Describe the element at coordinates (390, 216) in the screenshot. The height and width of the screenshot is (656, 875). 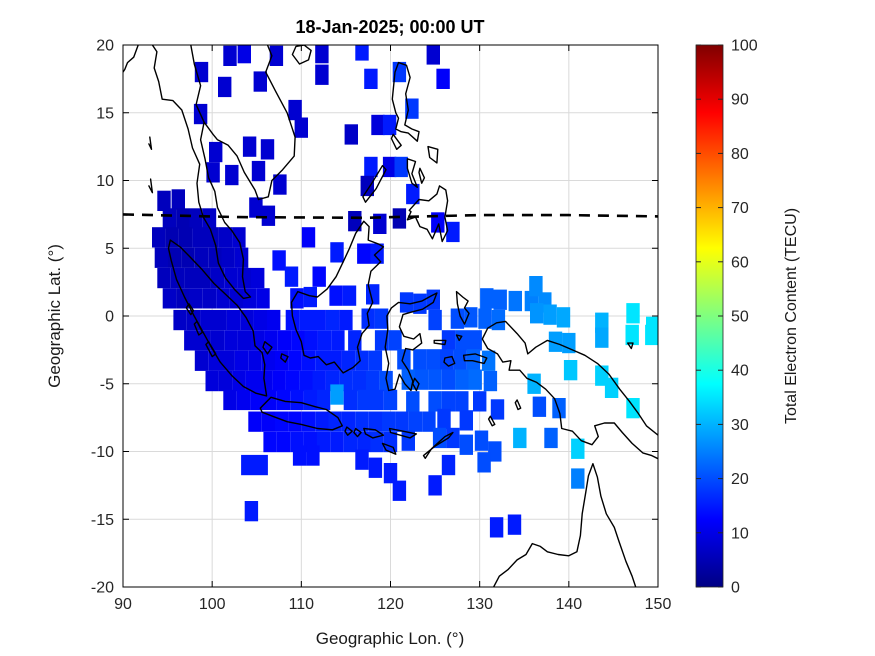
I see `magnetic-equator-line` at that location.